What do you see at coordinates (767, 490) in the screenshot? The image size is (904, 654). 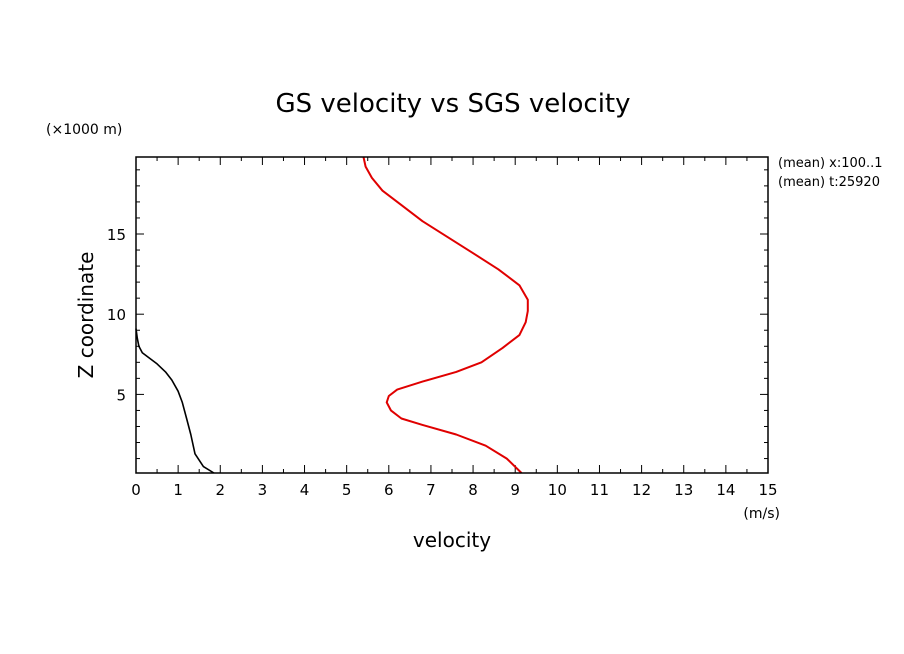 I see `x-tick-label: 15` at bounding box center [767, 490].